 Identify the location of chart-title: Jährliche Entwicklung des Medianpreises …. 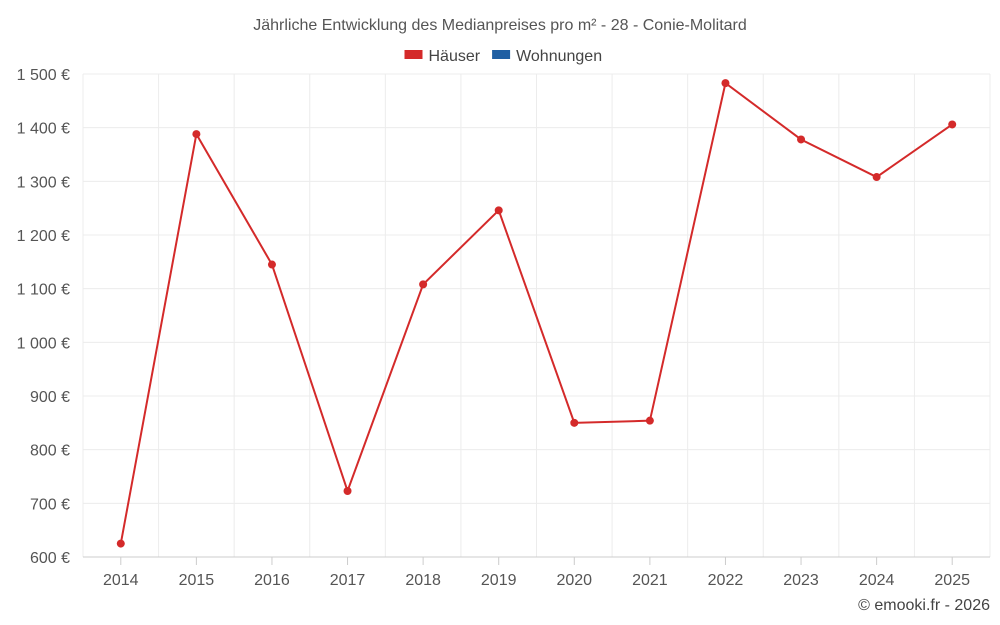
(500, 25).